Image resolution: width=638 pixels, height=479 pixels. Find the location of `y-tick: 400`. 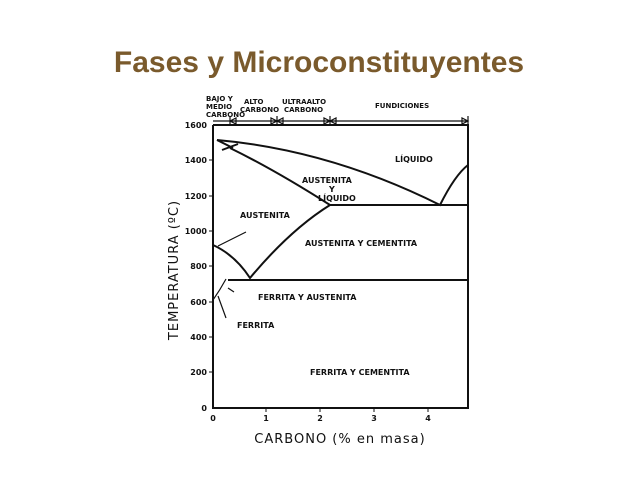

y-tick: 400 is located at coordinates (198, 337).